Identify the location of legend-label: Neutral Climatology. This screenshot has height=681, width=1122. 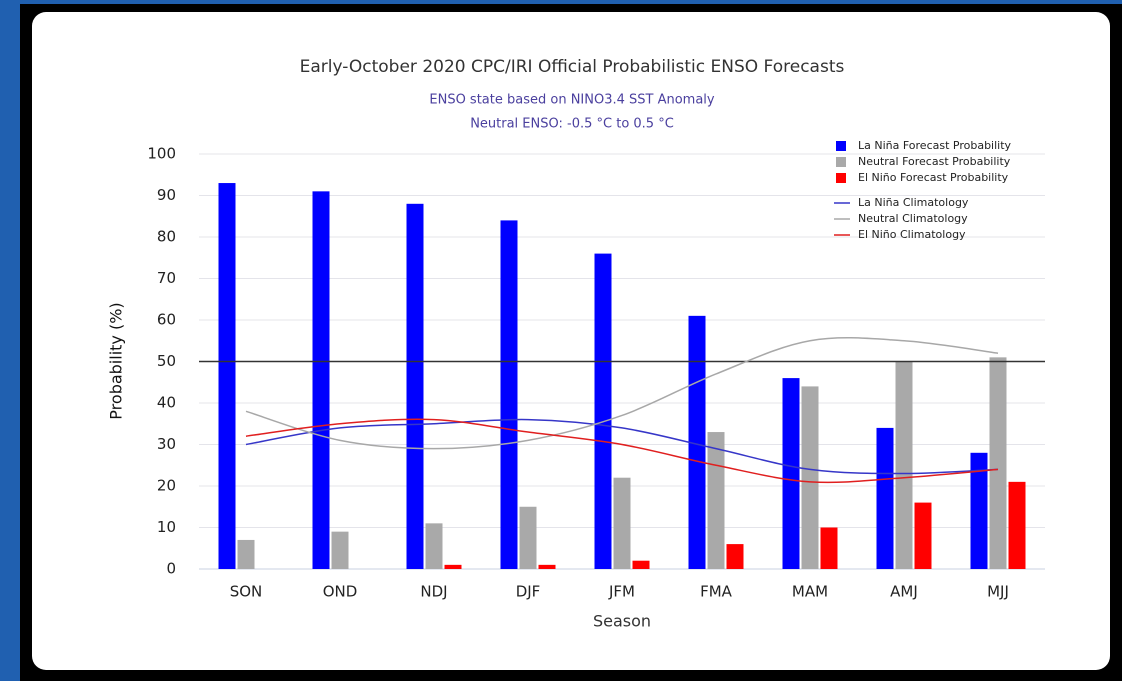
(913, 218).